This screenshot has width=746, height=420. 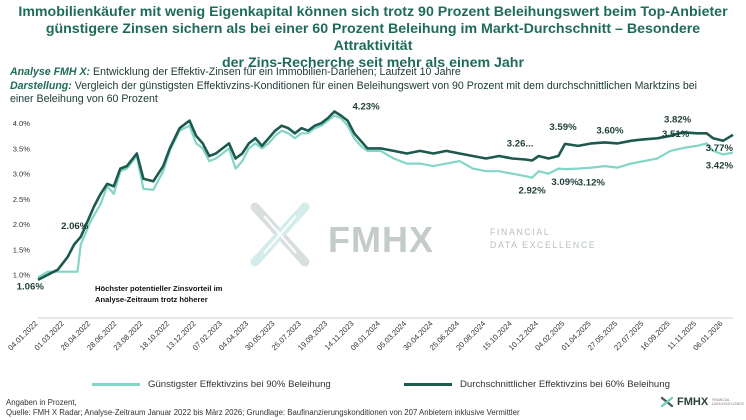 What do you see at coordinates (22, 123) in the screenshot?
I see `y-tick-label: 4.0%` at bounding box center [22, 123].